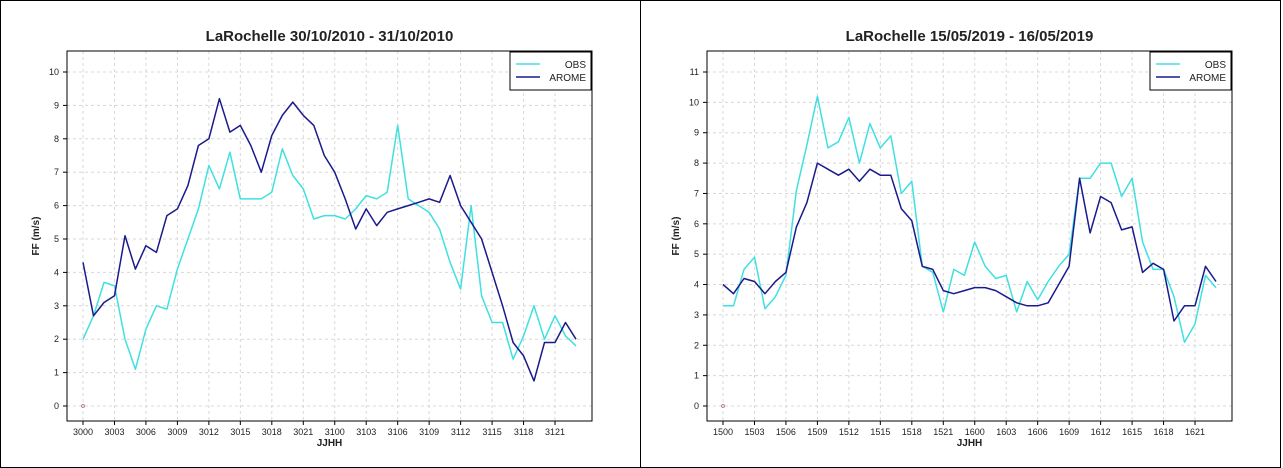 This screenshot has width=1283, height=468. Describe the element at coordinates (429, 432) in the screenshot. I see `x-tick-label: 3109` at that location.